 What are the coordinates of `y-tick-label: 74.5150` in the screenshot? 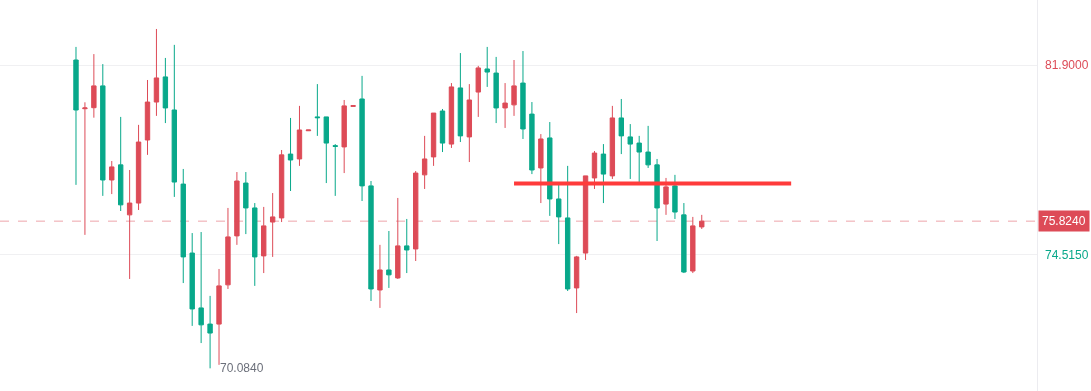 It's located at (1067, 255).